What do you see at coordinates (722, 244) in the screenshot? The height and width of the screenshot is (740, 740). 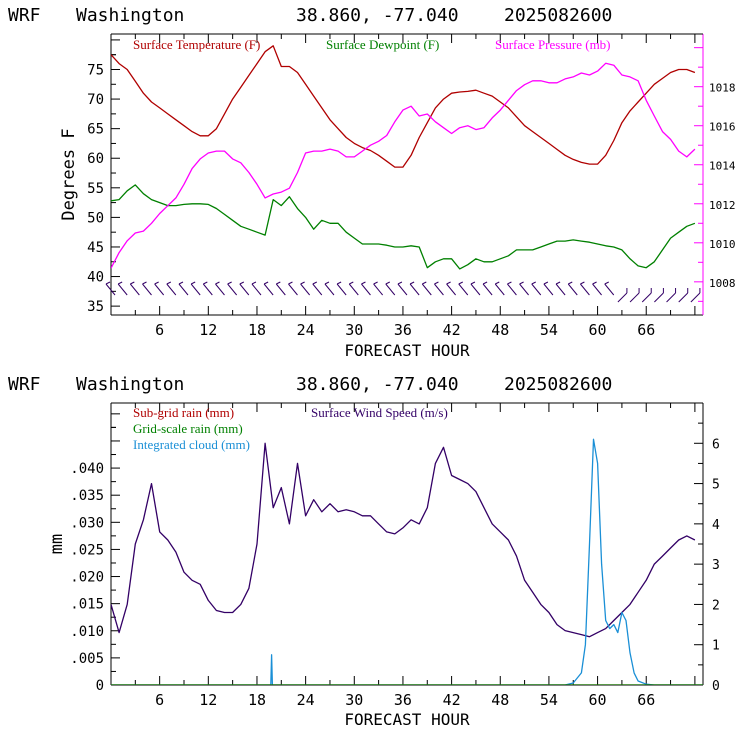 I see `y2-tick-label: 1010` at bounding box center [722, 244].